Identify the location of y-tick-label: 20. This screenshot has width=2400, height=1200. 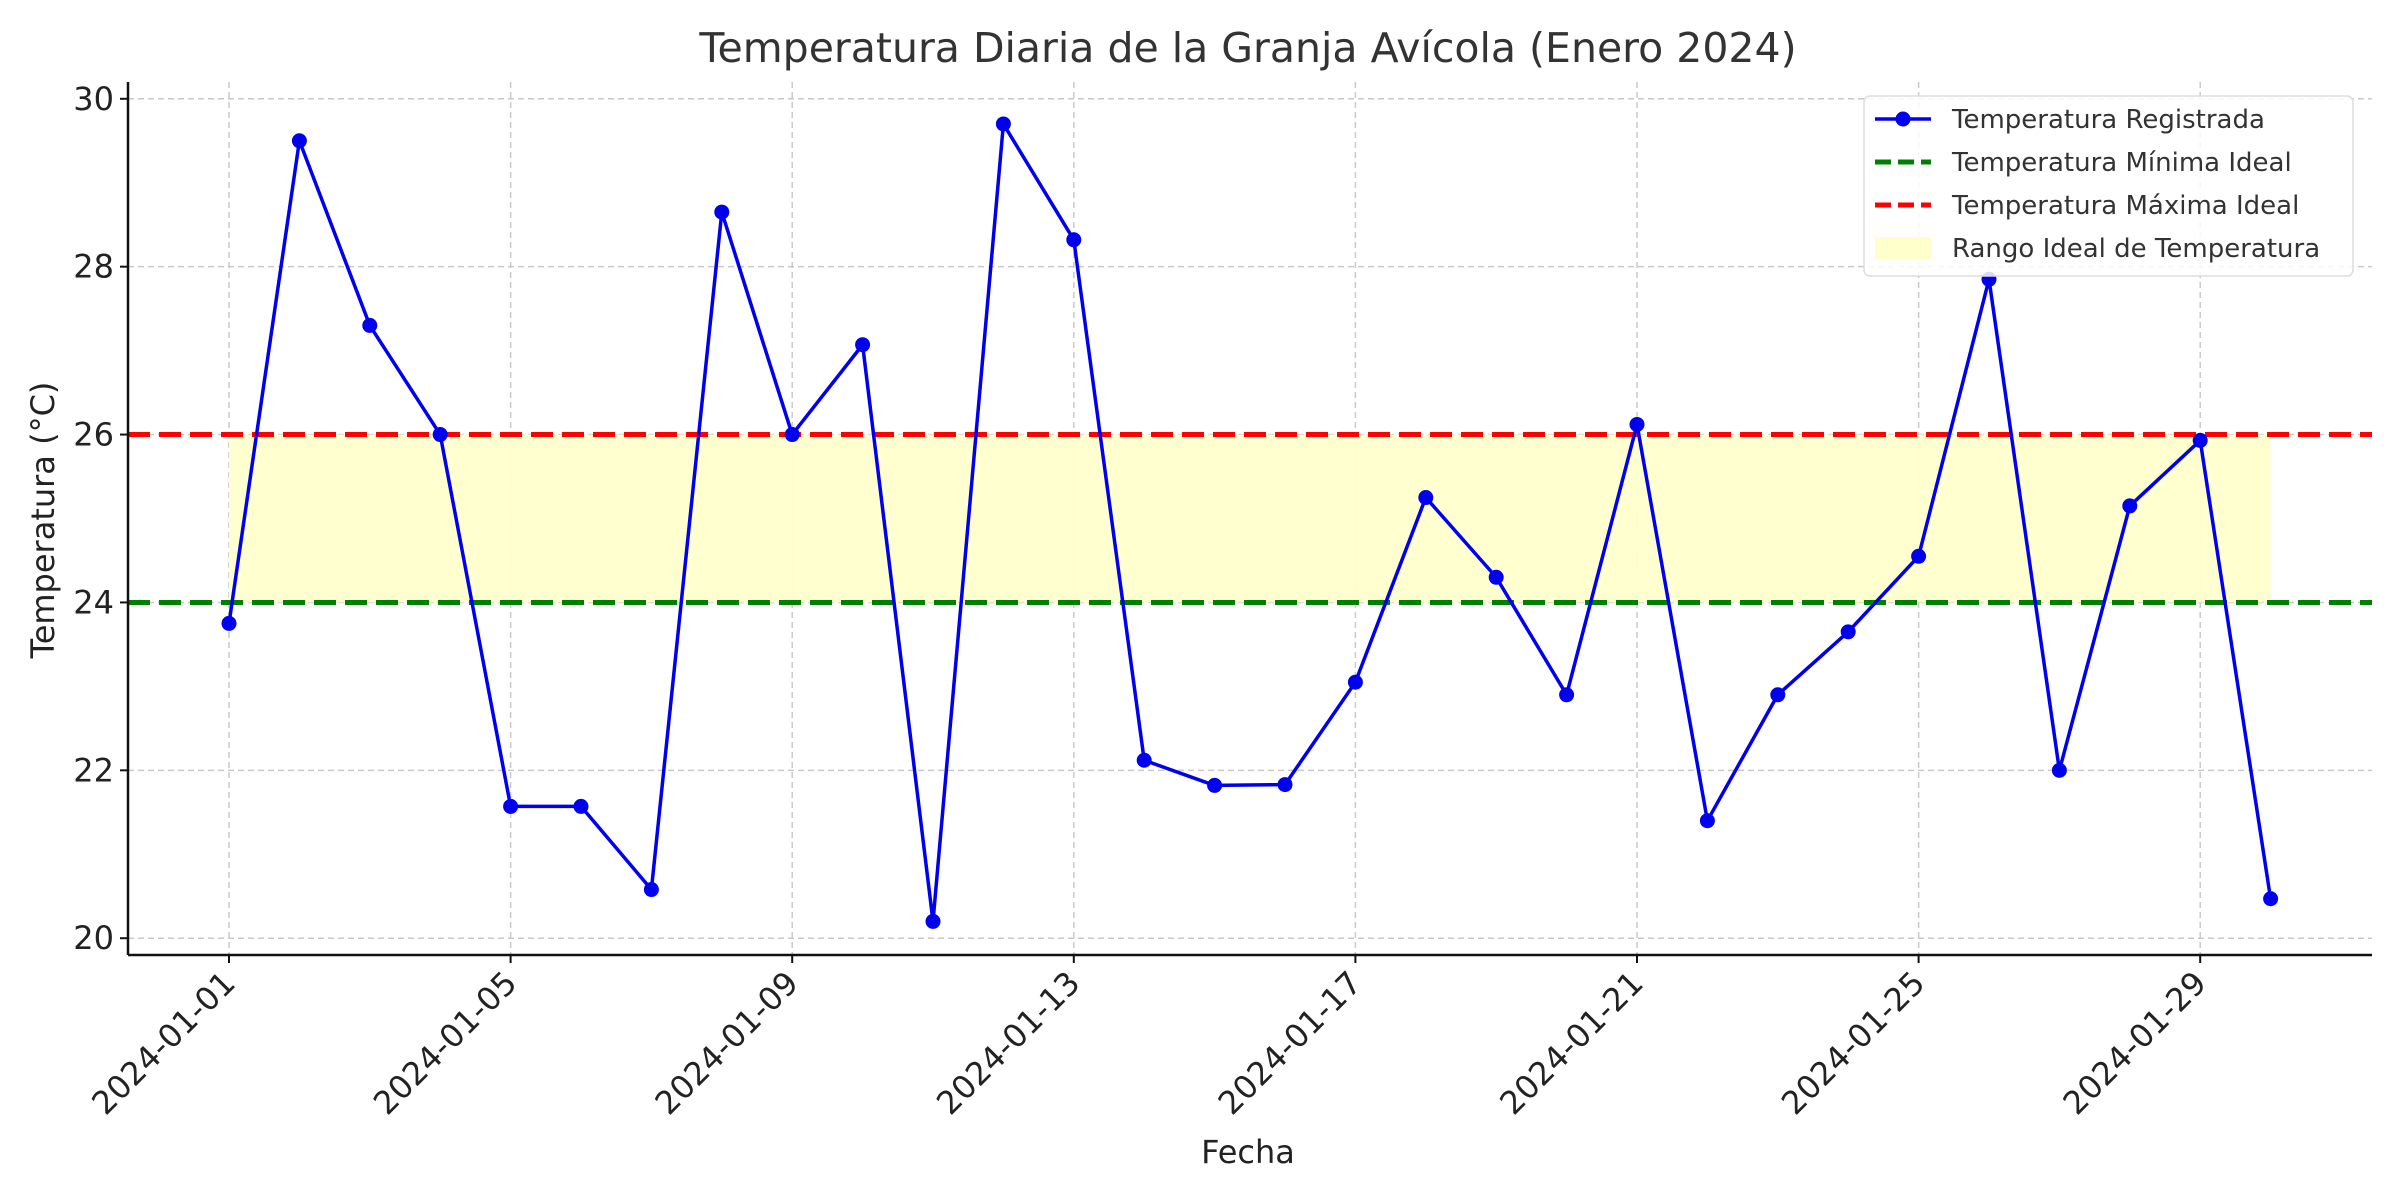
(93, 938).